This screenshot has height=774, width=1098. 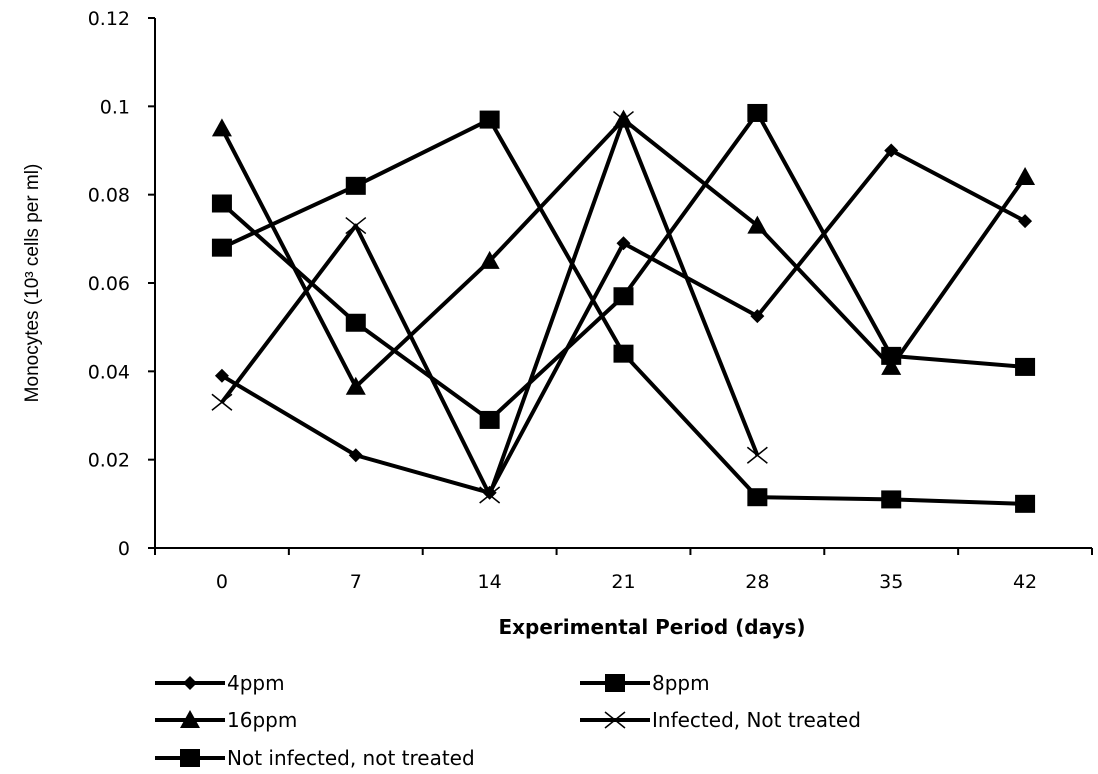 I want to click on y-tick-label: 0, so click(x=124, y=549).